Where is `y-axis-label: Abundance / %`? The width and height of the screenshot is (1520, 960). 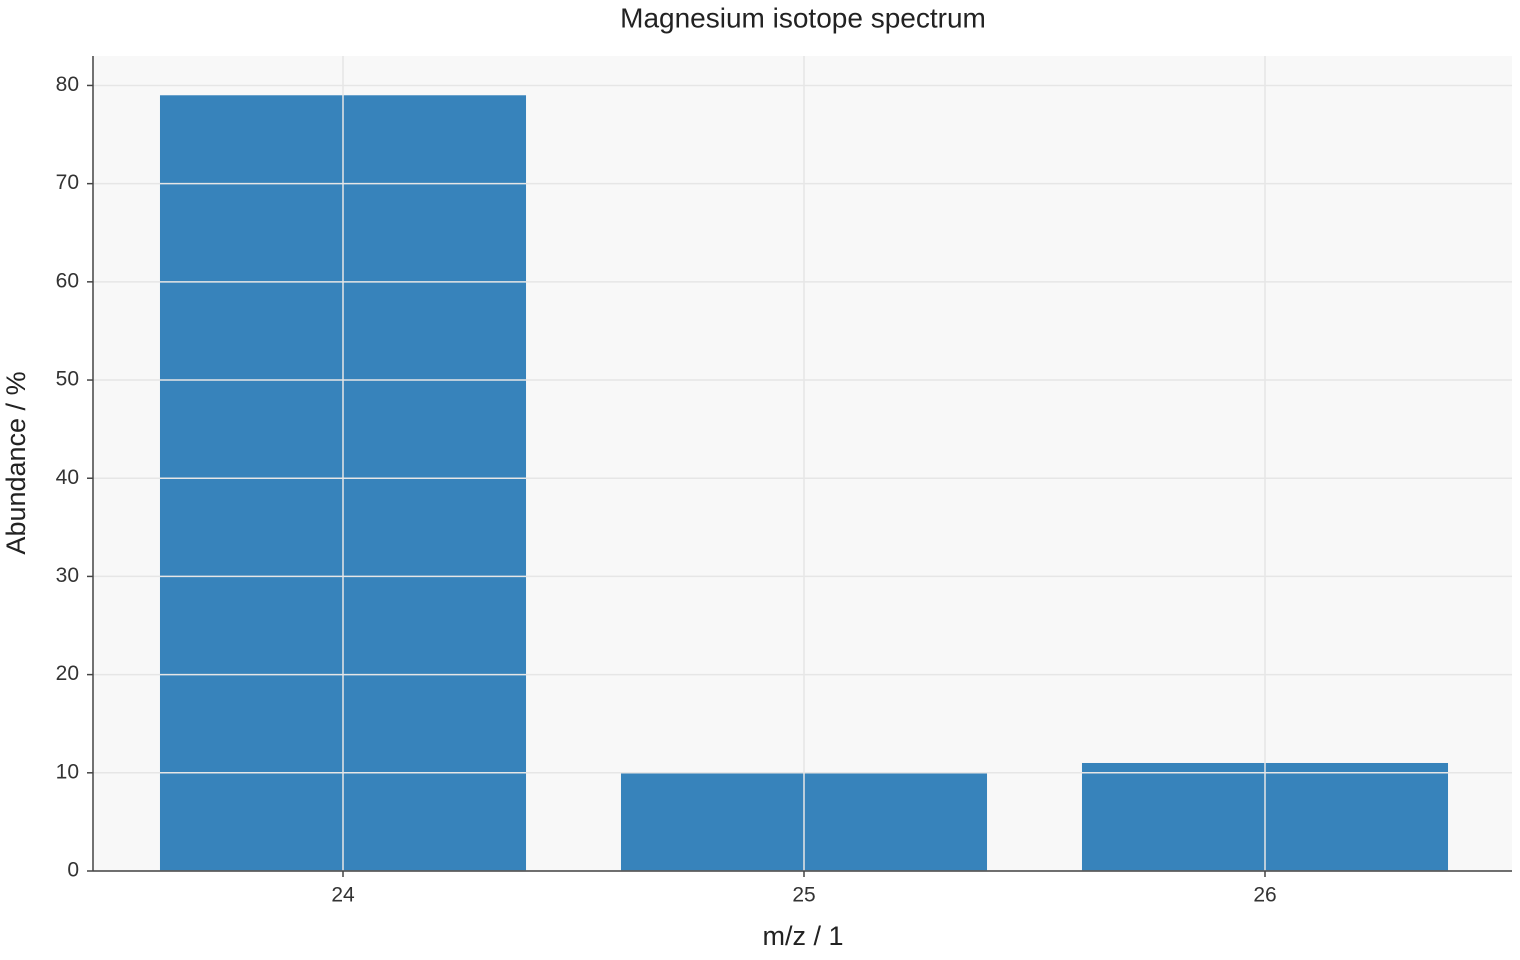 y-axis-label: Abundance / % is located at coordinates (16, 462).